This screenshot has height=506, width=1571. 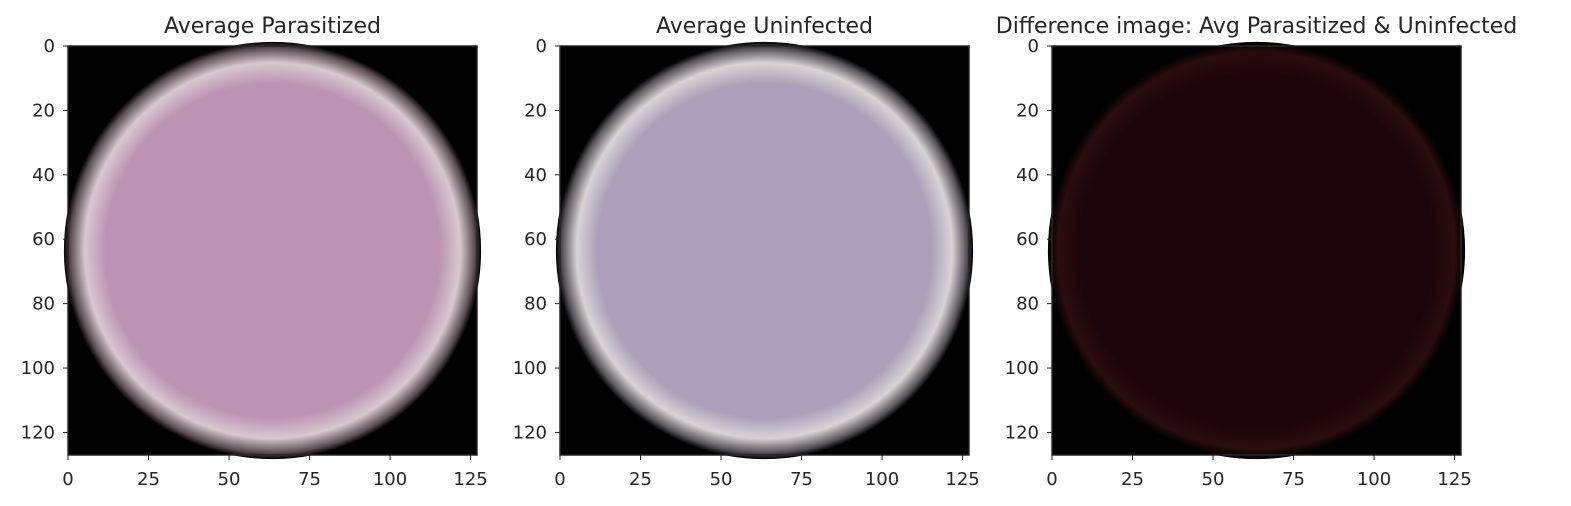 I want to click on chart-title: Average Uninfected, so click(x=764, y=26).